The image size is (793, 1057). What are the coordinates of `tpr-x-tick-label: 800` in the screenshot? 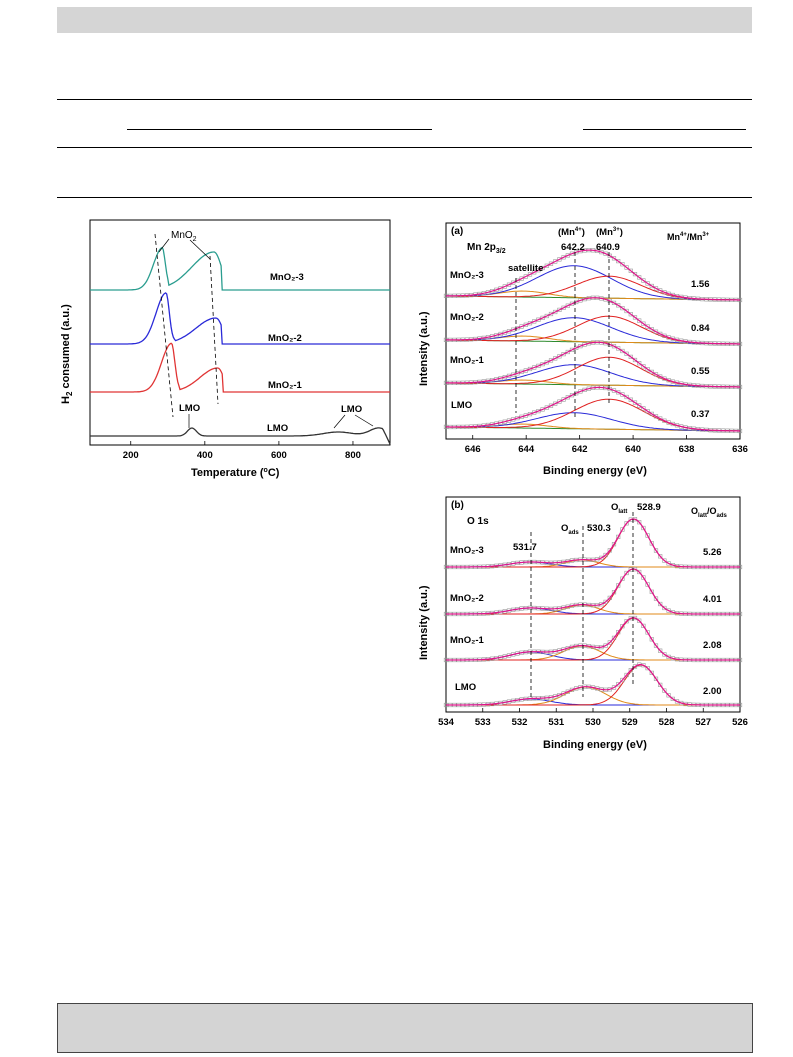 It's located at (353, 455).